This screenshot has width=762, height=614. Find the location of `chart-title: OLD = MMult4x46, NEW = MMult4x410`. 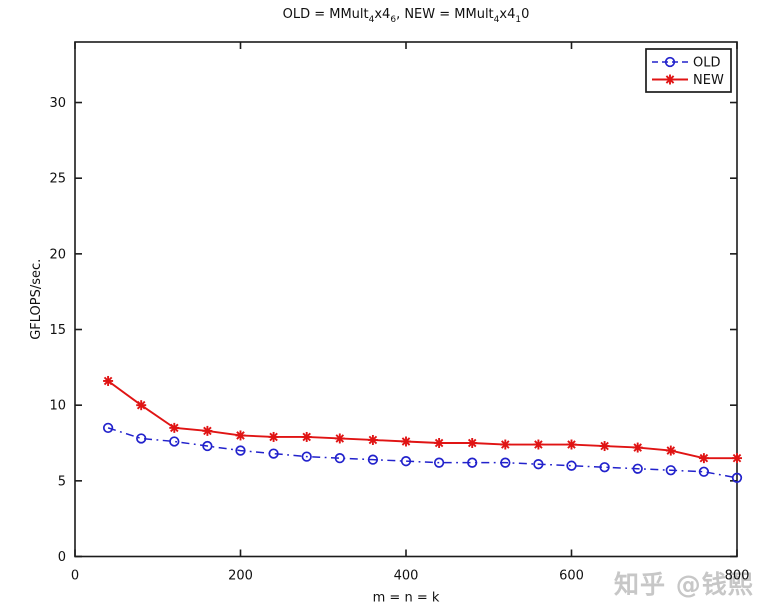

chart-title: OLD = MMult4x46, NEW = MMult4x410 is located at coordinates (406, 16).